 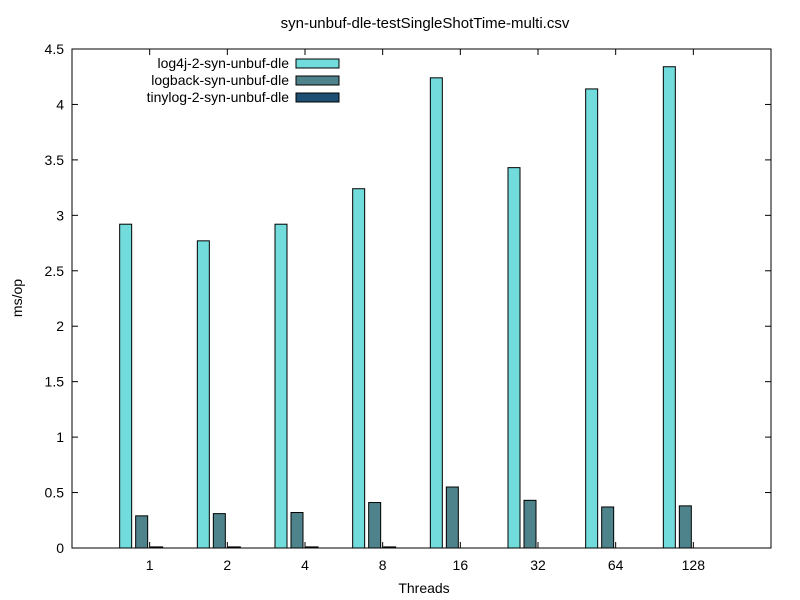 I want to click on y-tick-label: 0.5, so click(x=55, y=493).